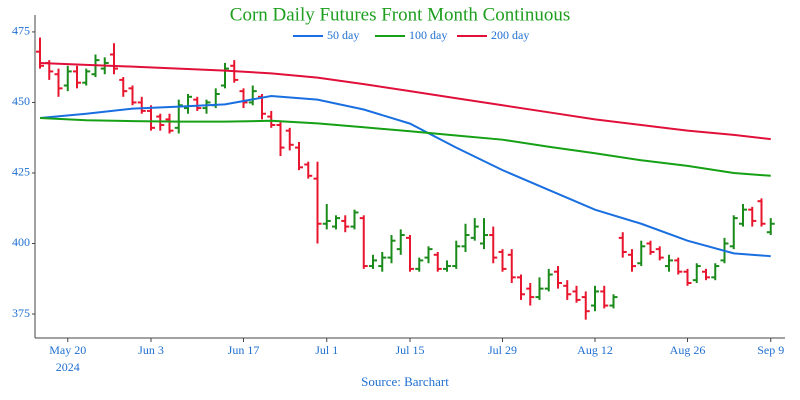 The image size is (800, 400). Describe the element at coordinates (67, 350) in the screenshot. I see `x-tick-label: May 20` at that location.